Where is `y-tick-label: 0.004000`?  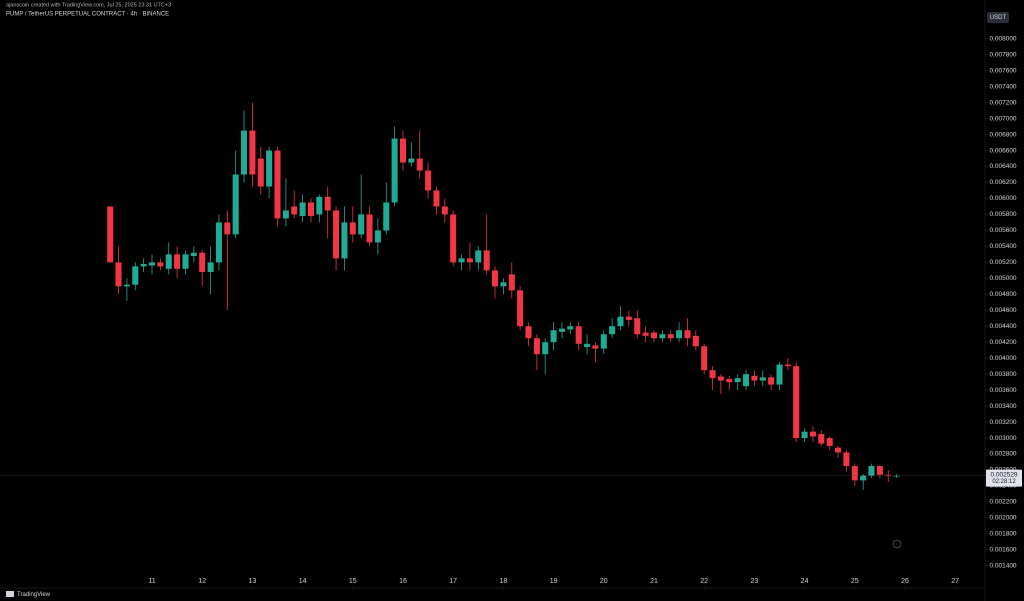 y-tick-label: 0.004000 is located at coordinates (1002, 358).